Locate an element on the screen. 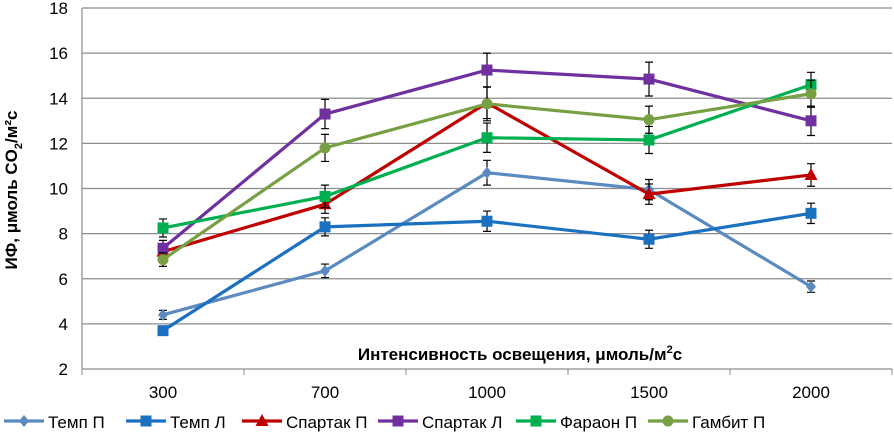  x-tick-labels: 300 700 1000 1500 2000 is located at coordinates (489, 392).